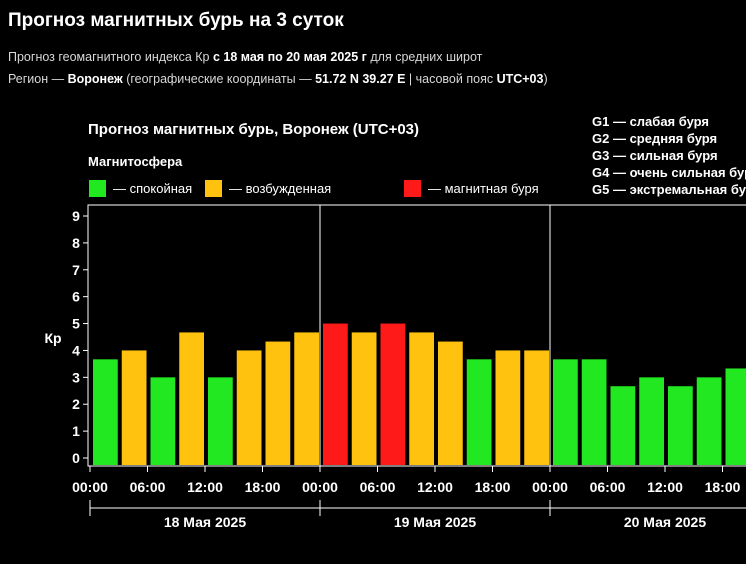  What do you see at coordinates (76, 243) in the screenshot?
I see `y-tick-label: 8` at bounding box center [76, 243].